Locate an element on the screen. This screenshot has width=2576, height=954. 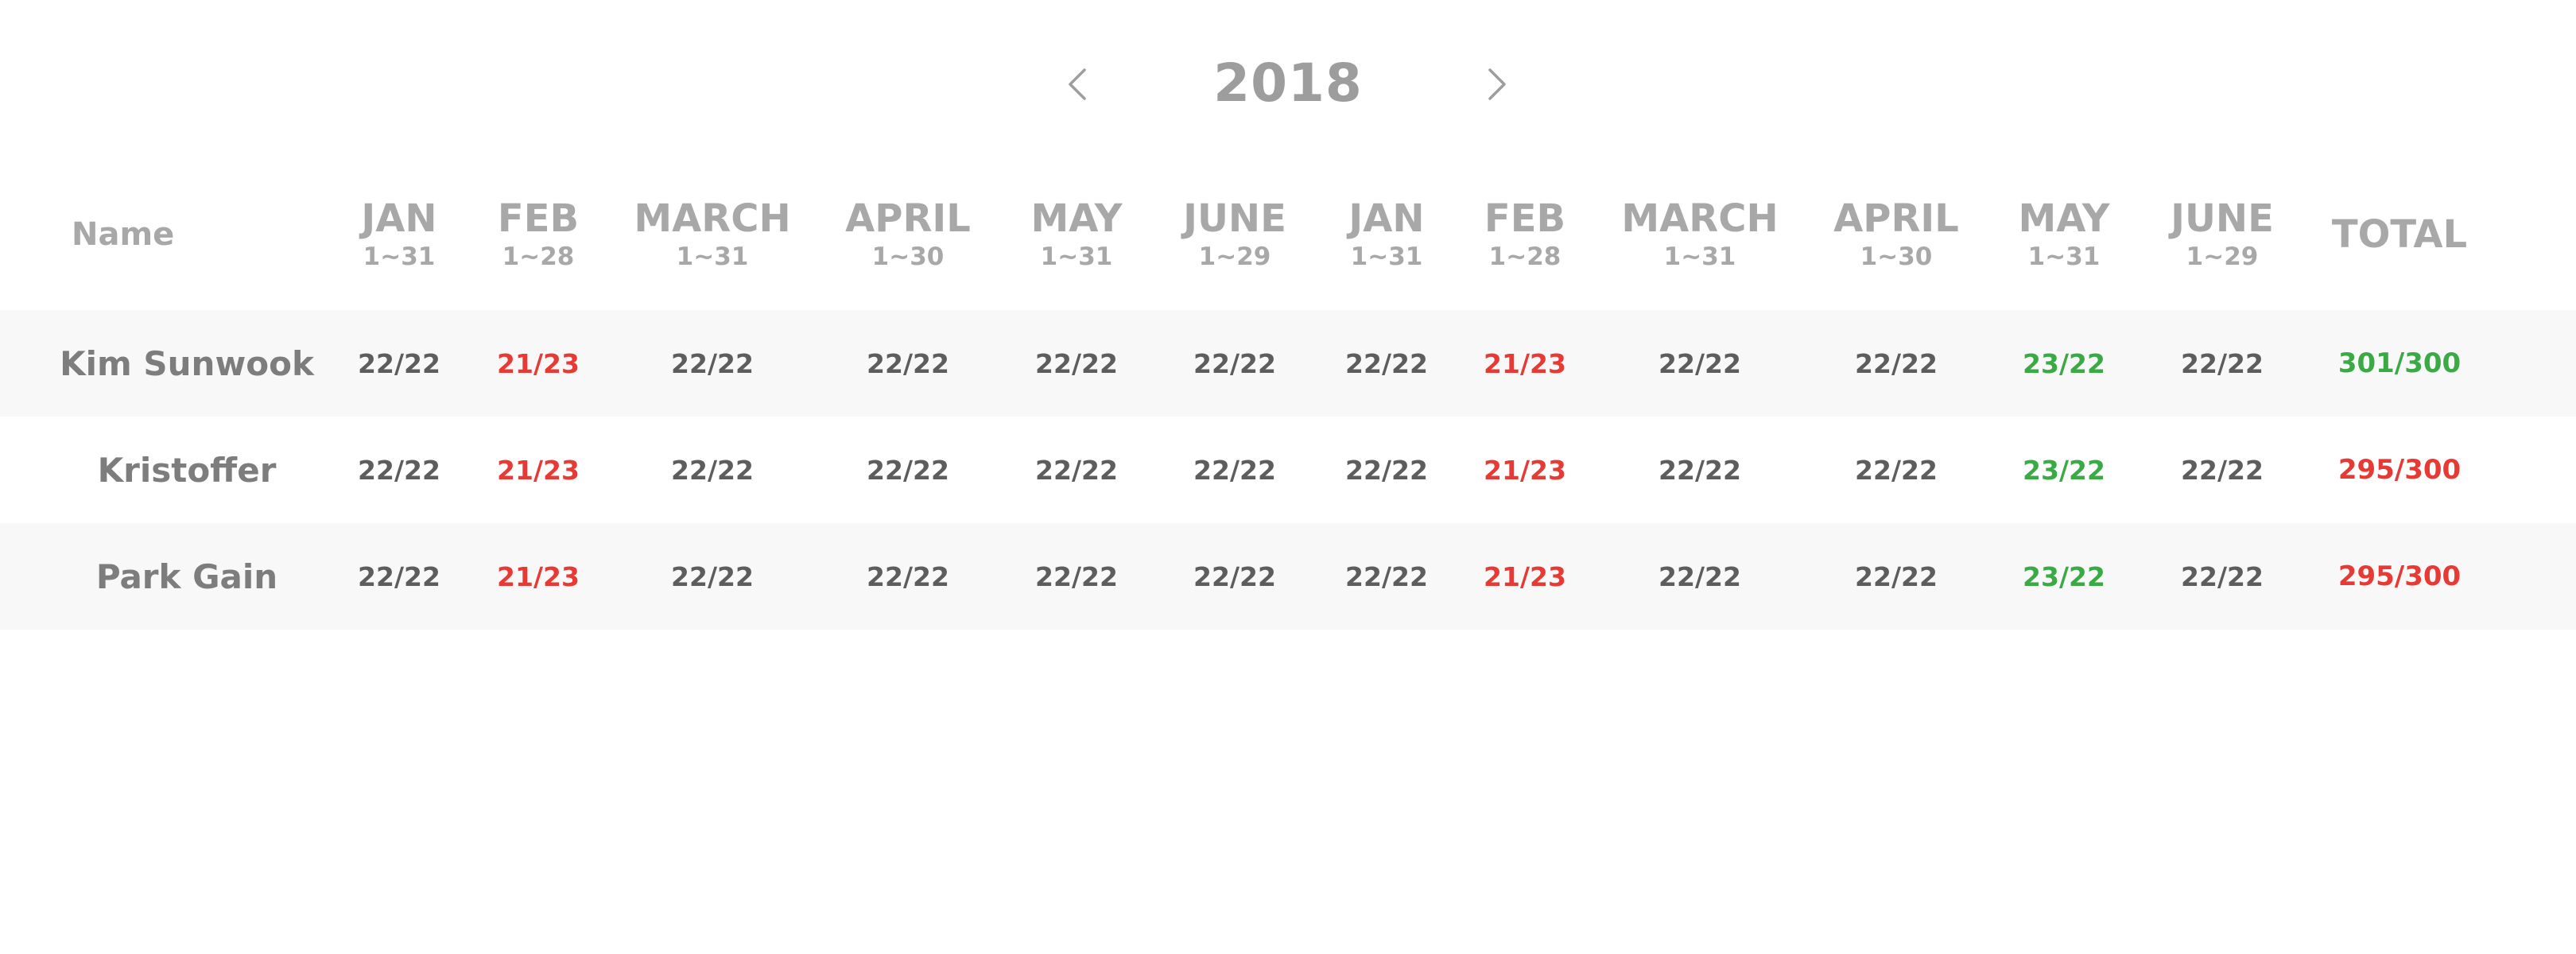
month-range: 1~30 is located at coordinates (908, 256).